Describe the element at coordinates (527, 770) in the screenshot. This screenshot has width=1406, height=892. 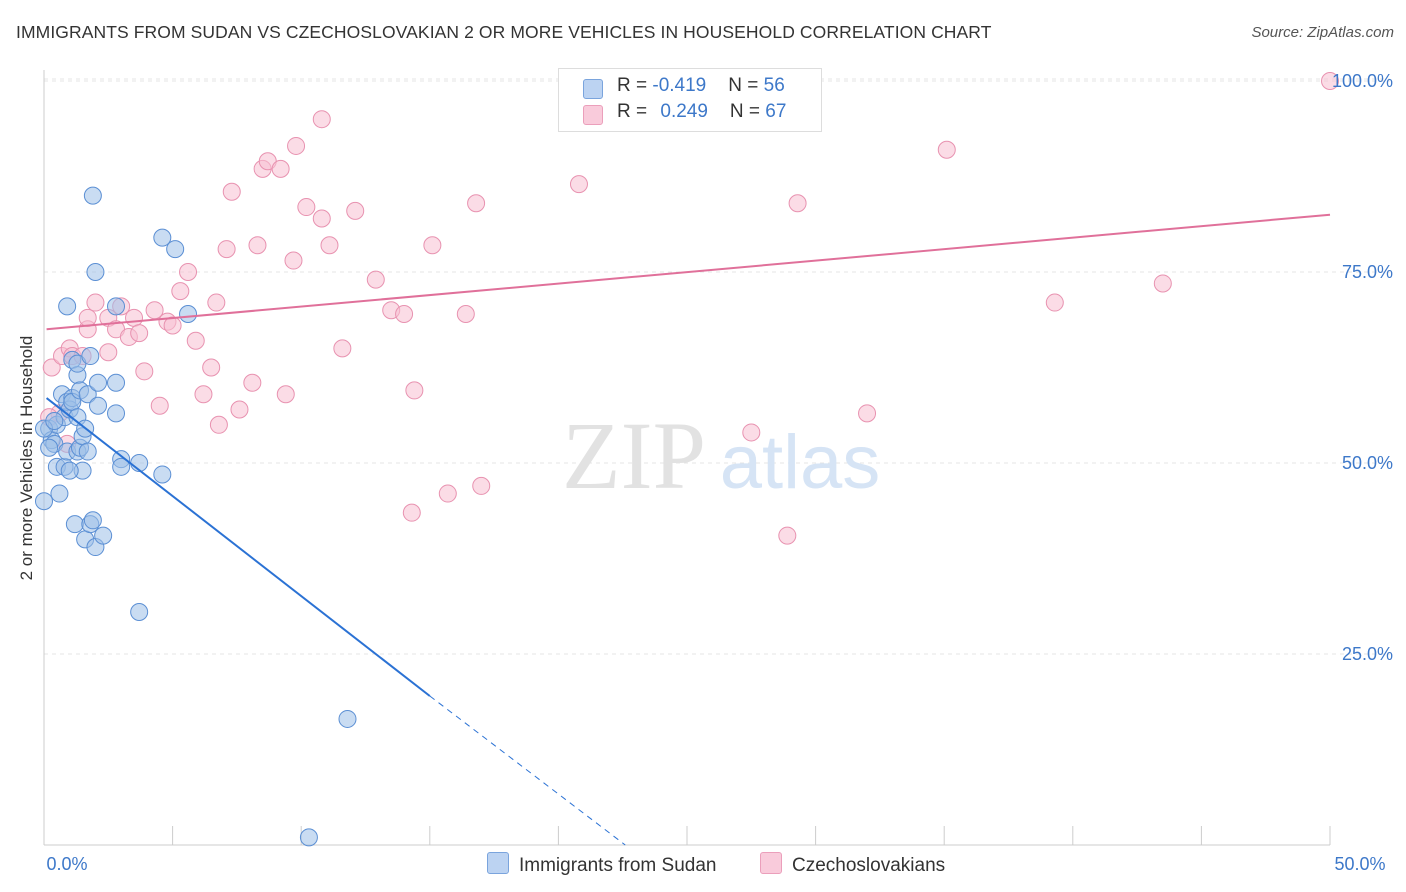
I see `trend-line-sudan-extension` at that location.